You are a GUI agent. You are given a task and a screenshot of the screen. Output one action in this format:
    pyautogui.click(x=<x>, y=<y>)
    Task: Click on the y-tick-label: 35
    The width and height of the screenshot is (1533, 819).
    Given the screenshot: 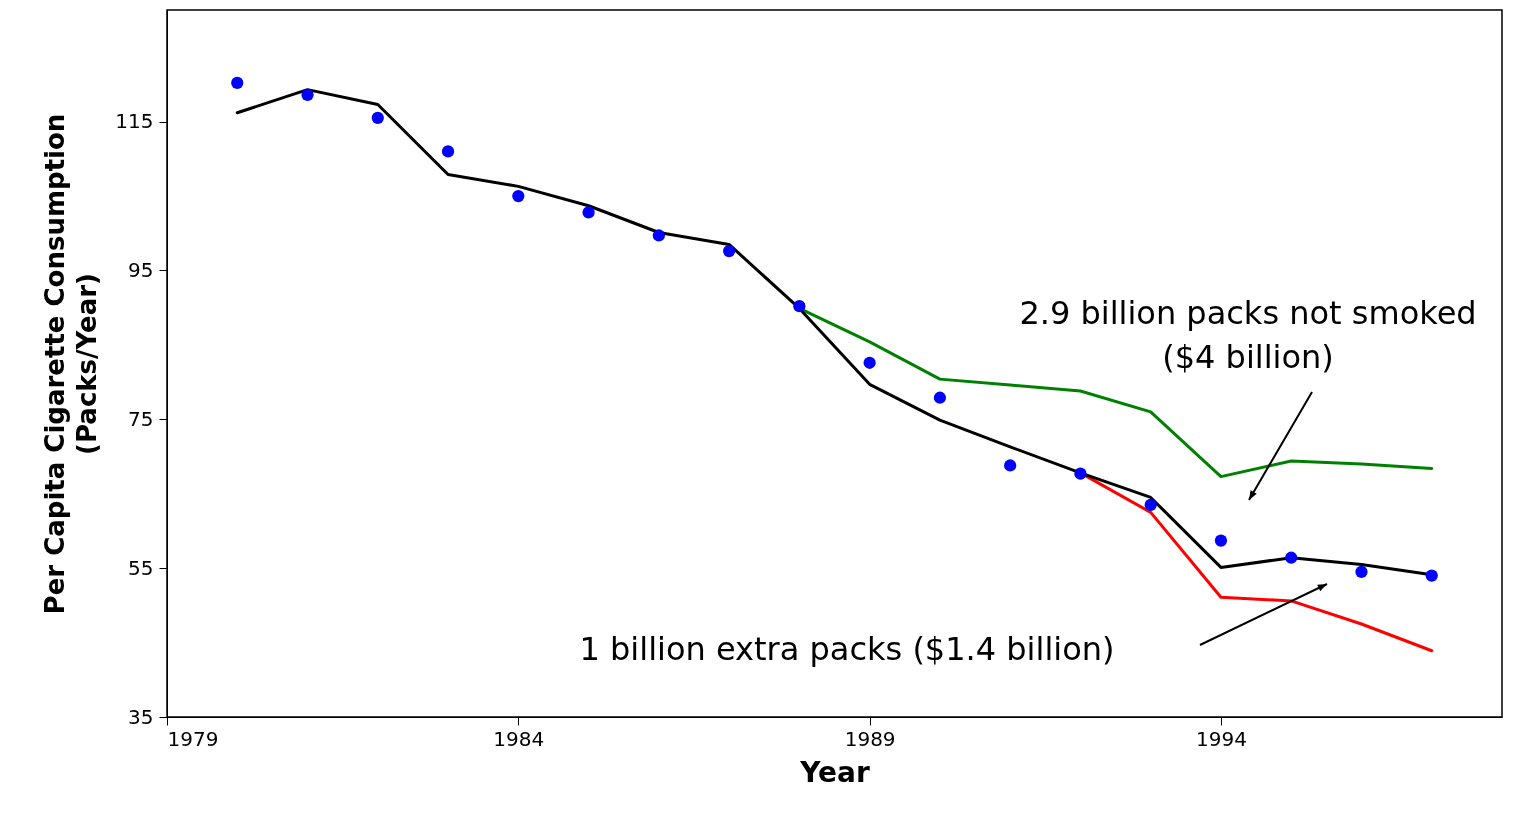 What is the action you would take?
    pyautogui.click(x=141, y=716)
    